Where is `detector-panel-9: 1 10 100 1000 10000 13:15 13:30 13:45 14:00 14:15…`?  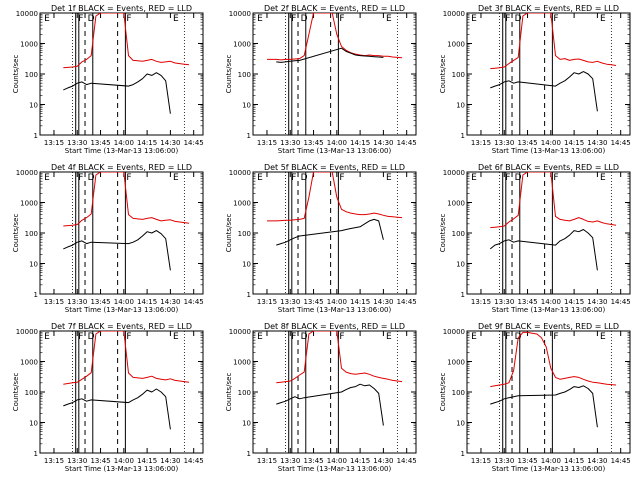
detector-panel-9: 1 10 100 1000 10000 13:15 13:30 13:45 14:00 14:15… is located at coordinates (535, 397).